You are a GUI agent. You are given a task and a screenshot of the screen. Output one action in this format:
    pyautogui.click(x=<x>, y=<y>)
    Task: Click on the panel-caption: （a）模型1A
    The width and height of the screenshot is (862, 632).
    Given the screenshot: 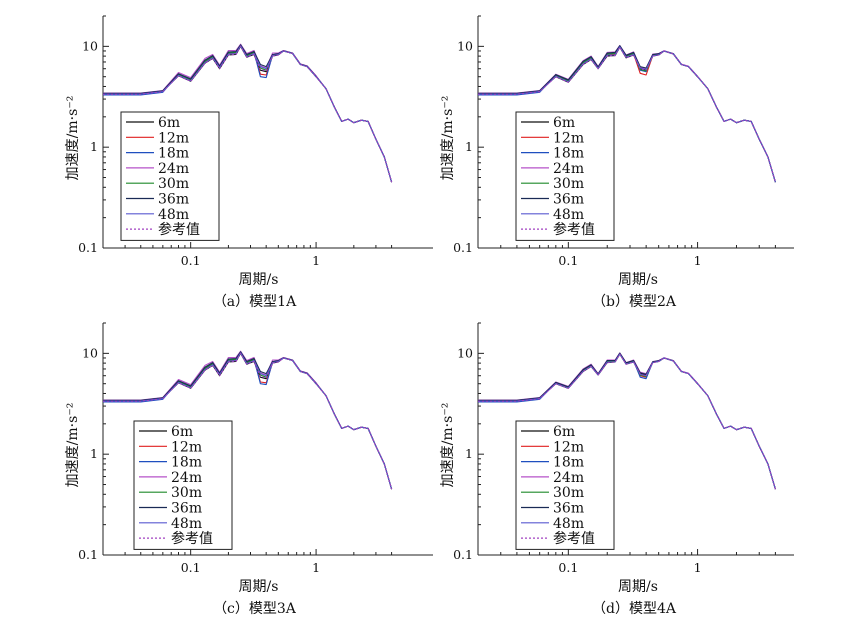 What is the action you would take?
    pyautogui.click(x=255, y=302)
    